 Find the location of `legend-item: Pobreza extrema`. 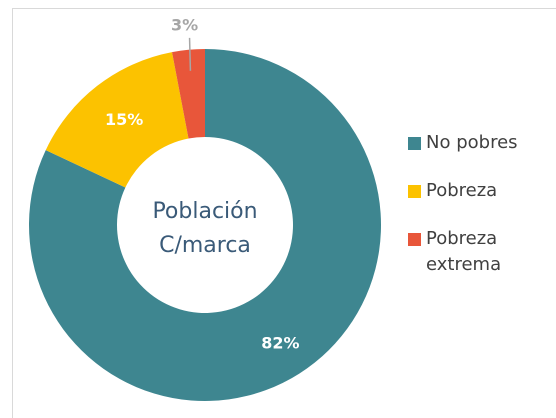

legend-item: Pobreza extrema is located at coordinates (482, 252).